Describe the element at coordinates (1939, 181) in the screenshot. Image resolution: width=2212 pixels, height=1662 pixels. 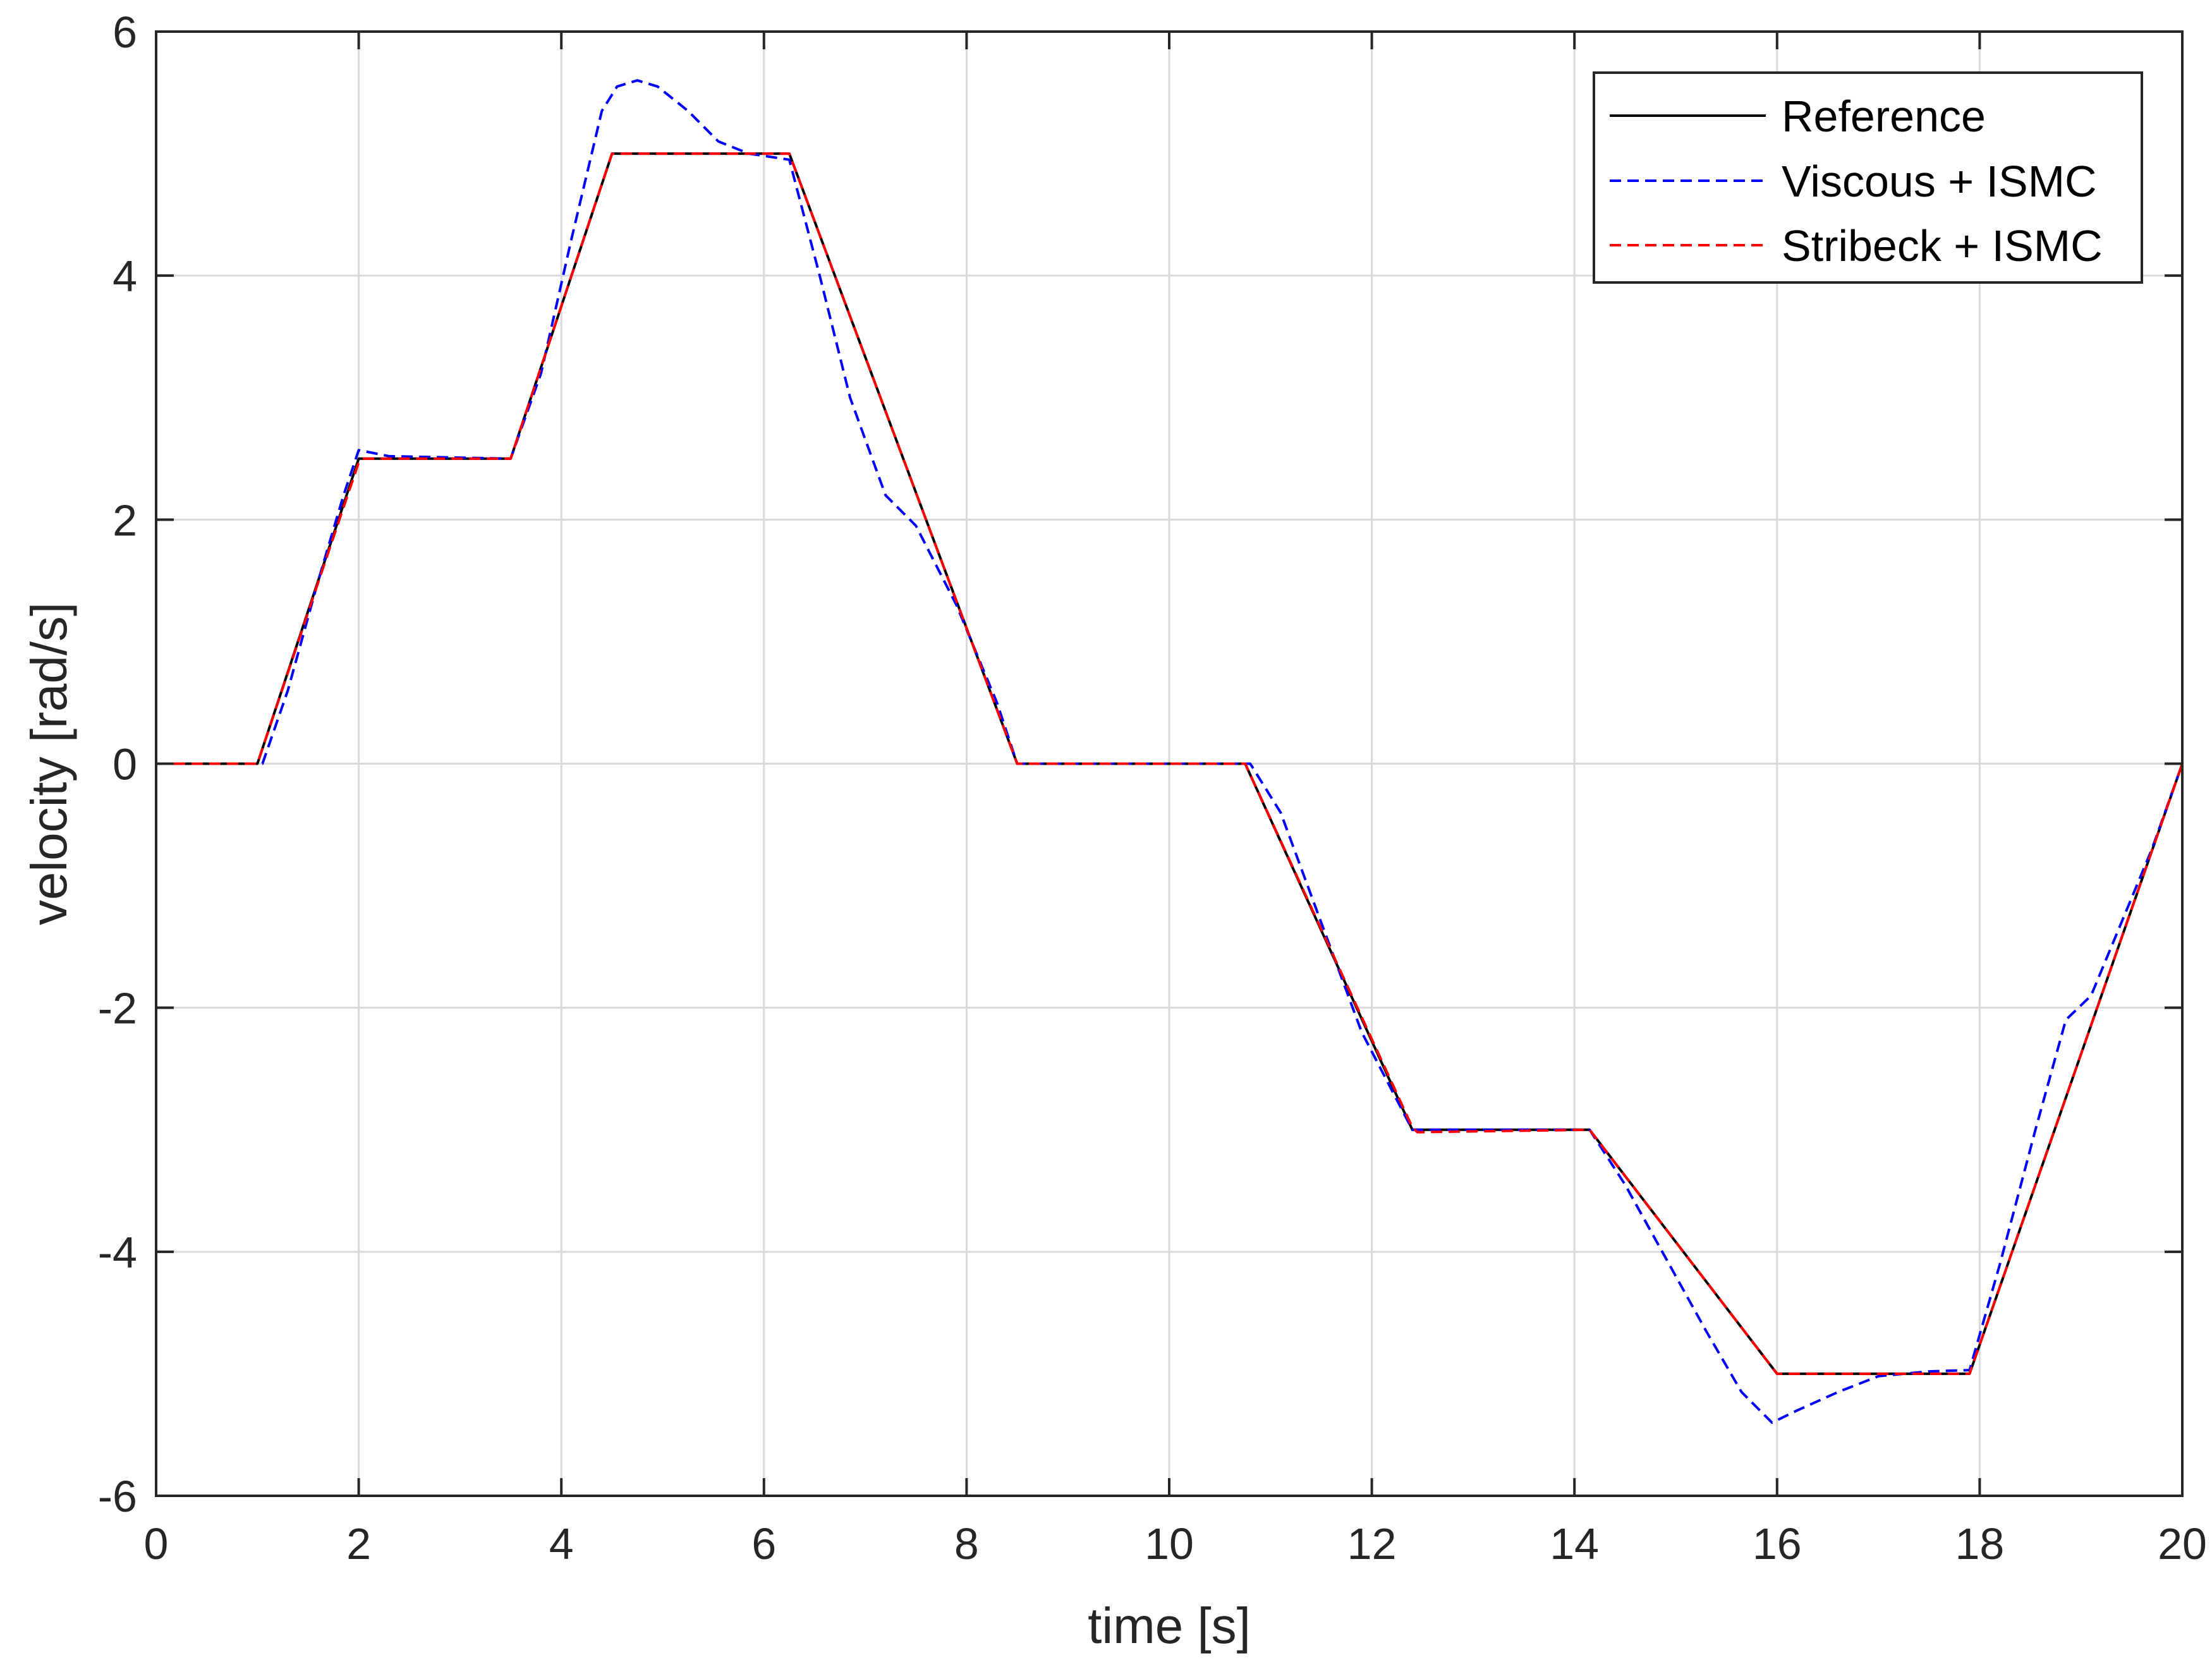
I see `legend-entry-viscous-ismc: Viscous + ISMC` at that location.